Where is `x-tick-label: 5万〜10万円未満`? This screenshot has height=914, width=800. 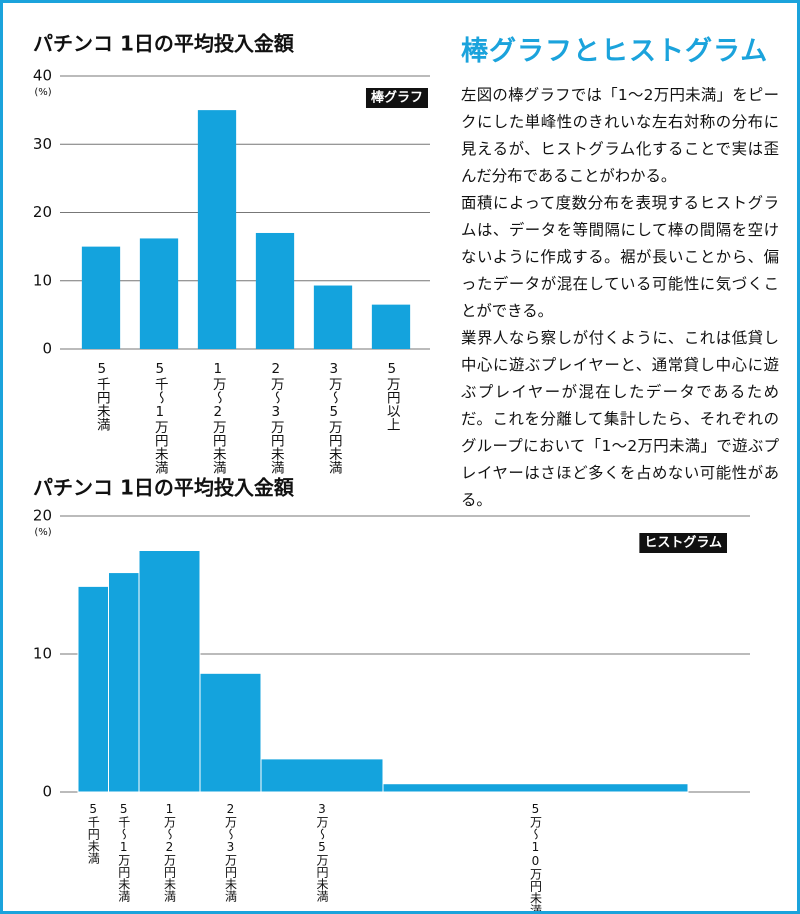 x-tick-label: 5万〜10万円未満 is located at coordinates (535, 858).